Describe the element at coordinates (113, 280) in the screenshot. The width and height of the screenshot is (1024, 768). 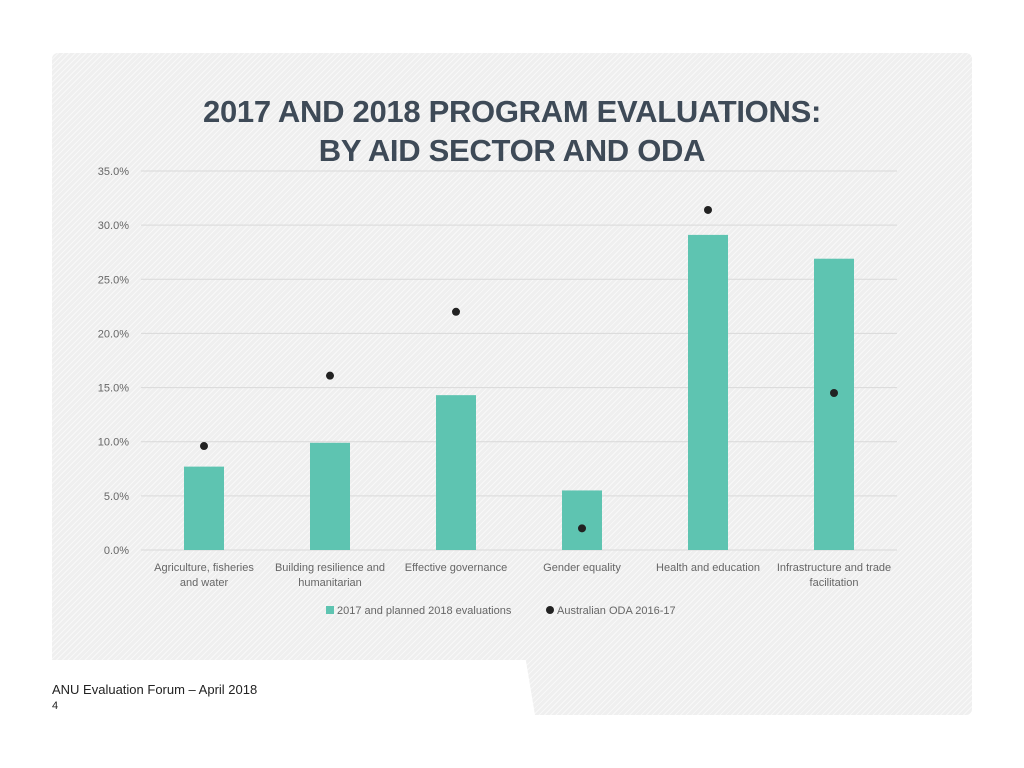
I see `y-tick-label: 25.0%` at that location.